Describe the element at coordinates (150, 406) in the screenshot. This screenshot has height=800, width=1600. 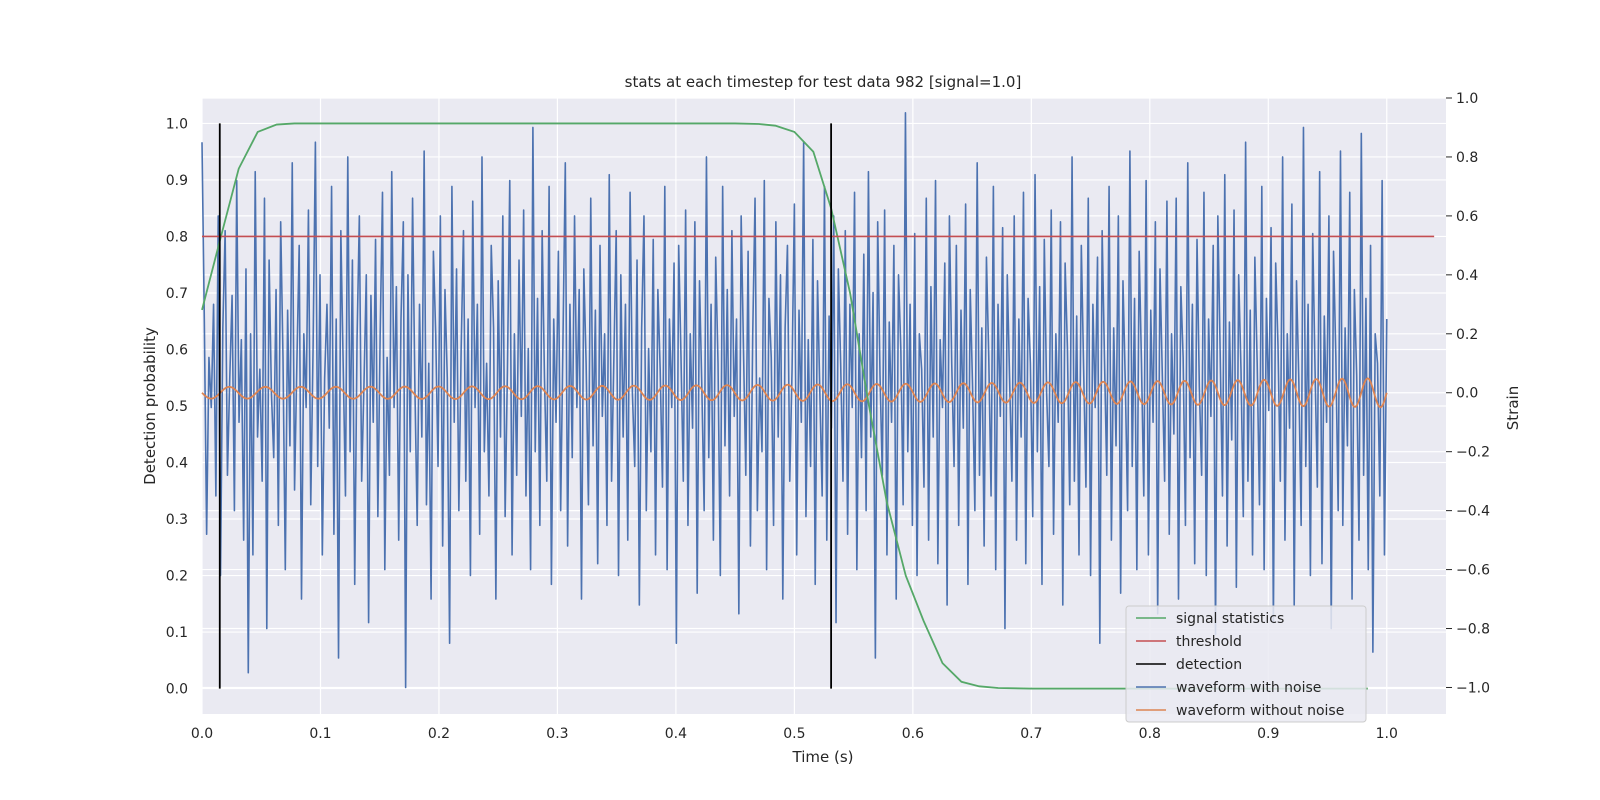
I see `y-axis-label-left: Detection probability` at that location.